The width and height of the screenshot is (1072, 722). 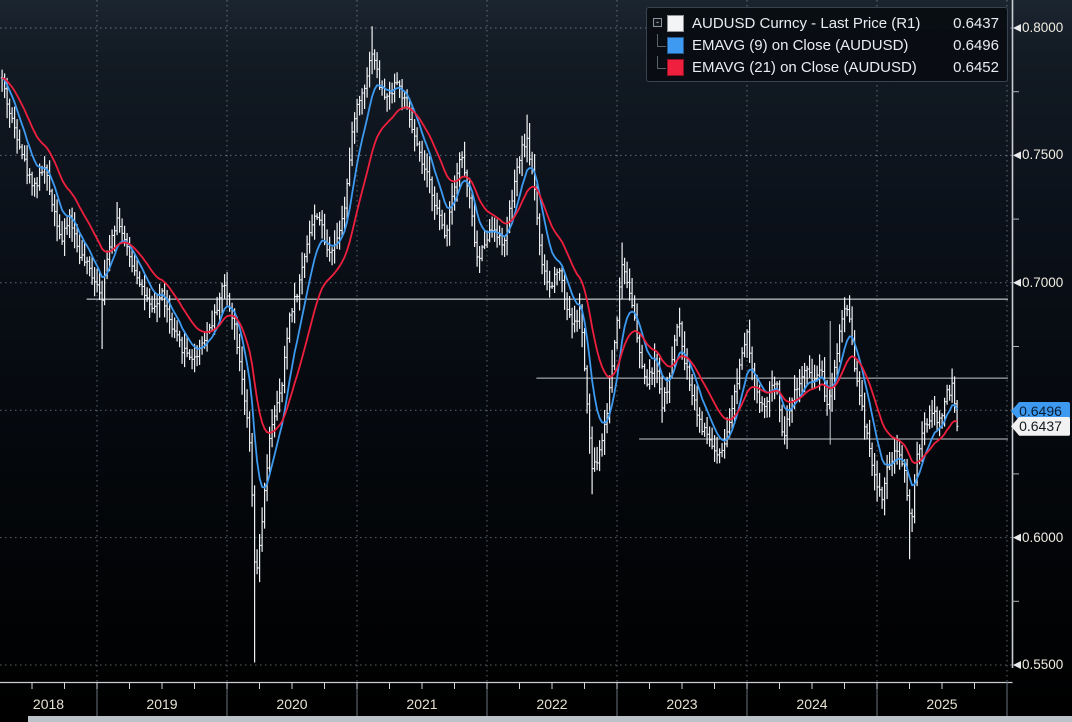 I want to click on y-axis-tick-label: 0.7000, so click(x=1043, y=282).